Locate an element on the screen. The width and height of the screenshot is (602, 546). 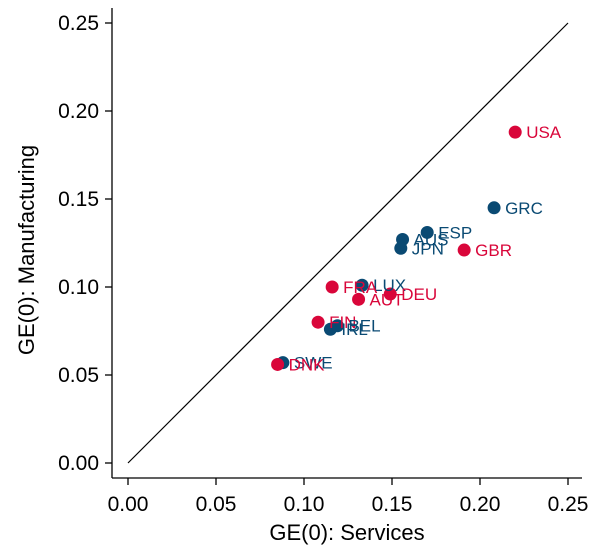
point-irl is located at coordinates (330, 329).